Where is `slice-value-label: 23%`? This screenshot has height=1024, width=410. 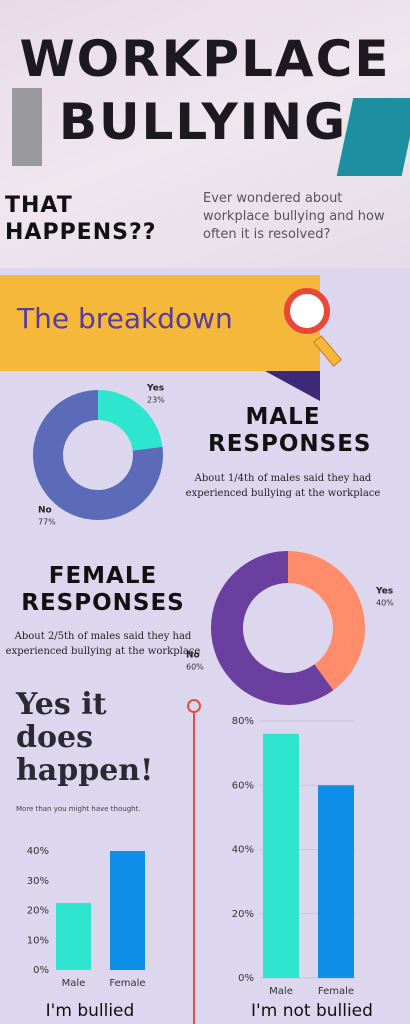 slice-value-label: 23% is located at coordinates (156, 400).